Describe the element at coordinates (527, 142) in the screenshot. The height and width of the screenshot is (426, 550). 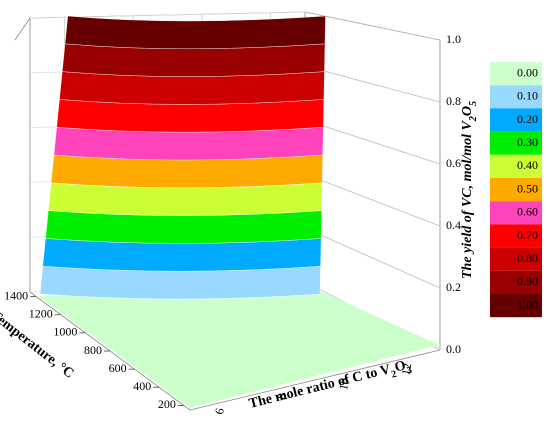
I see `legend-label: 0.30` at that location.